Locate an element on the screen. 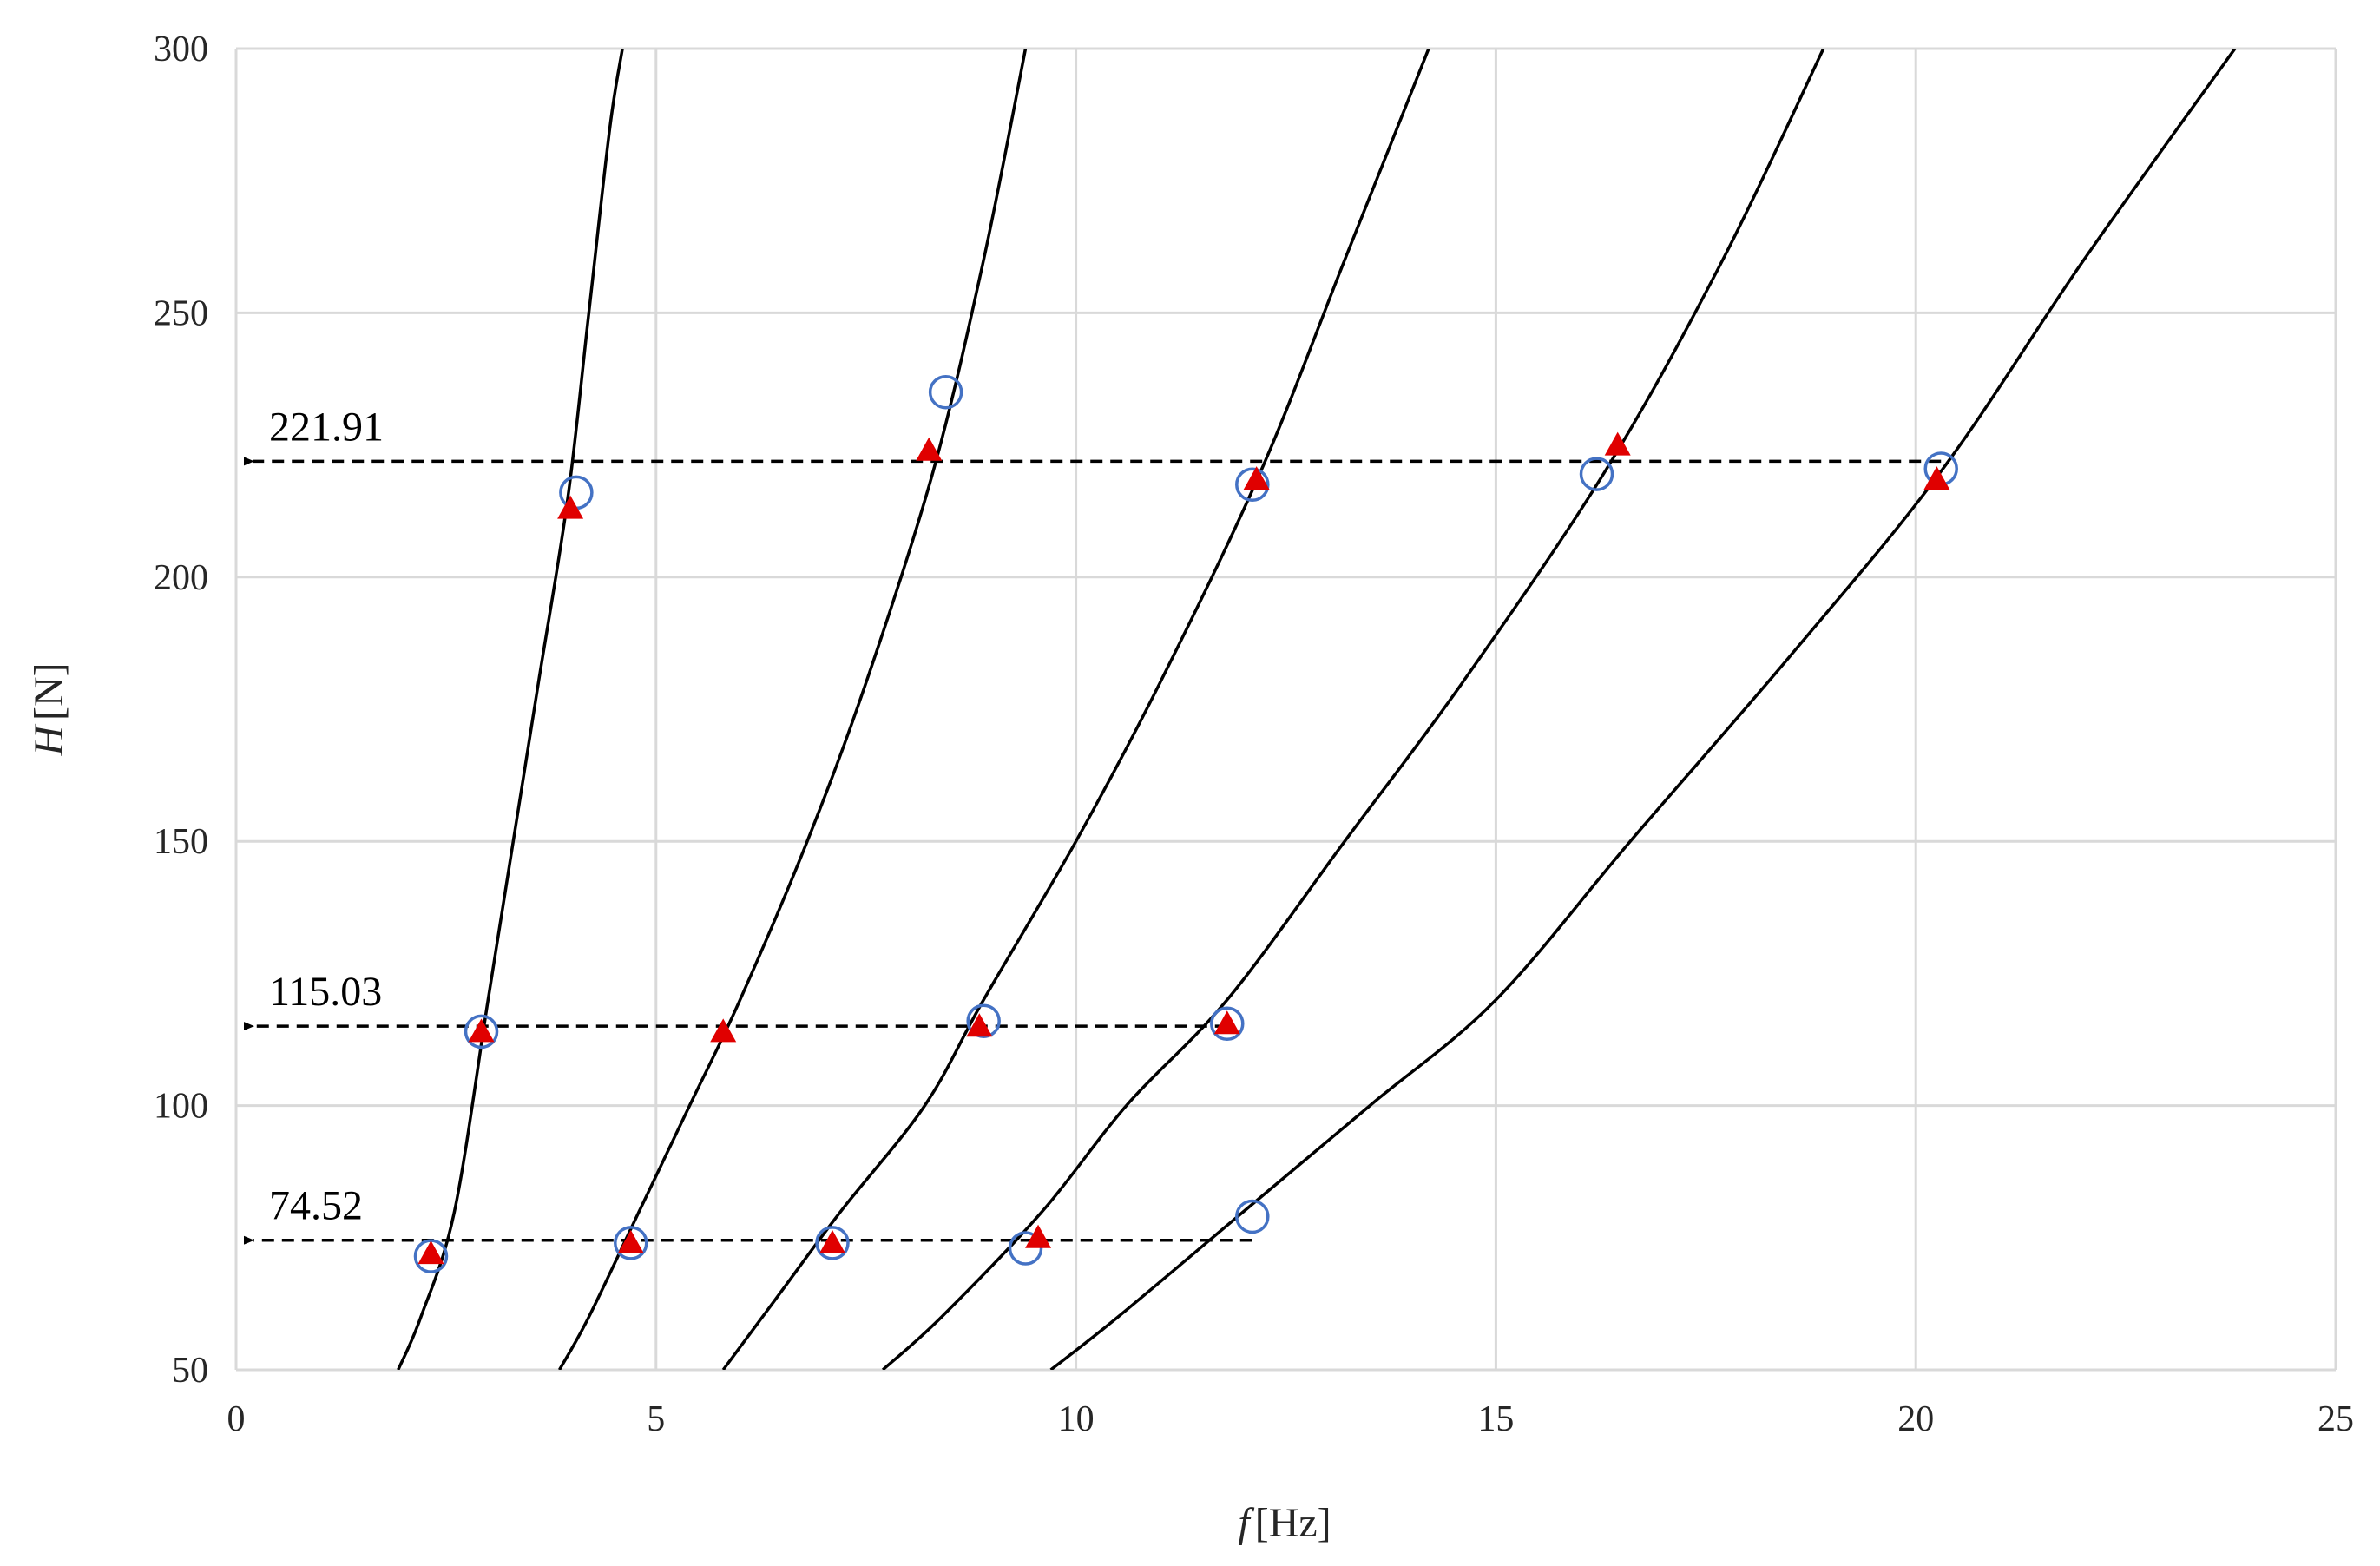 This screenshot has width=2380, height=1566. y-tick-label: 250 is located at coordinates (181, 313).